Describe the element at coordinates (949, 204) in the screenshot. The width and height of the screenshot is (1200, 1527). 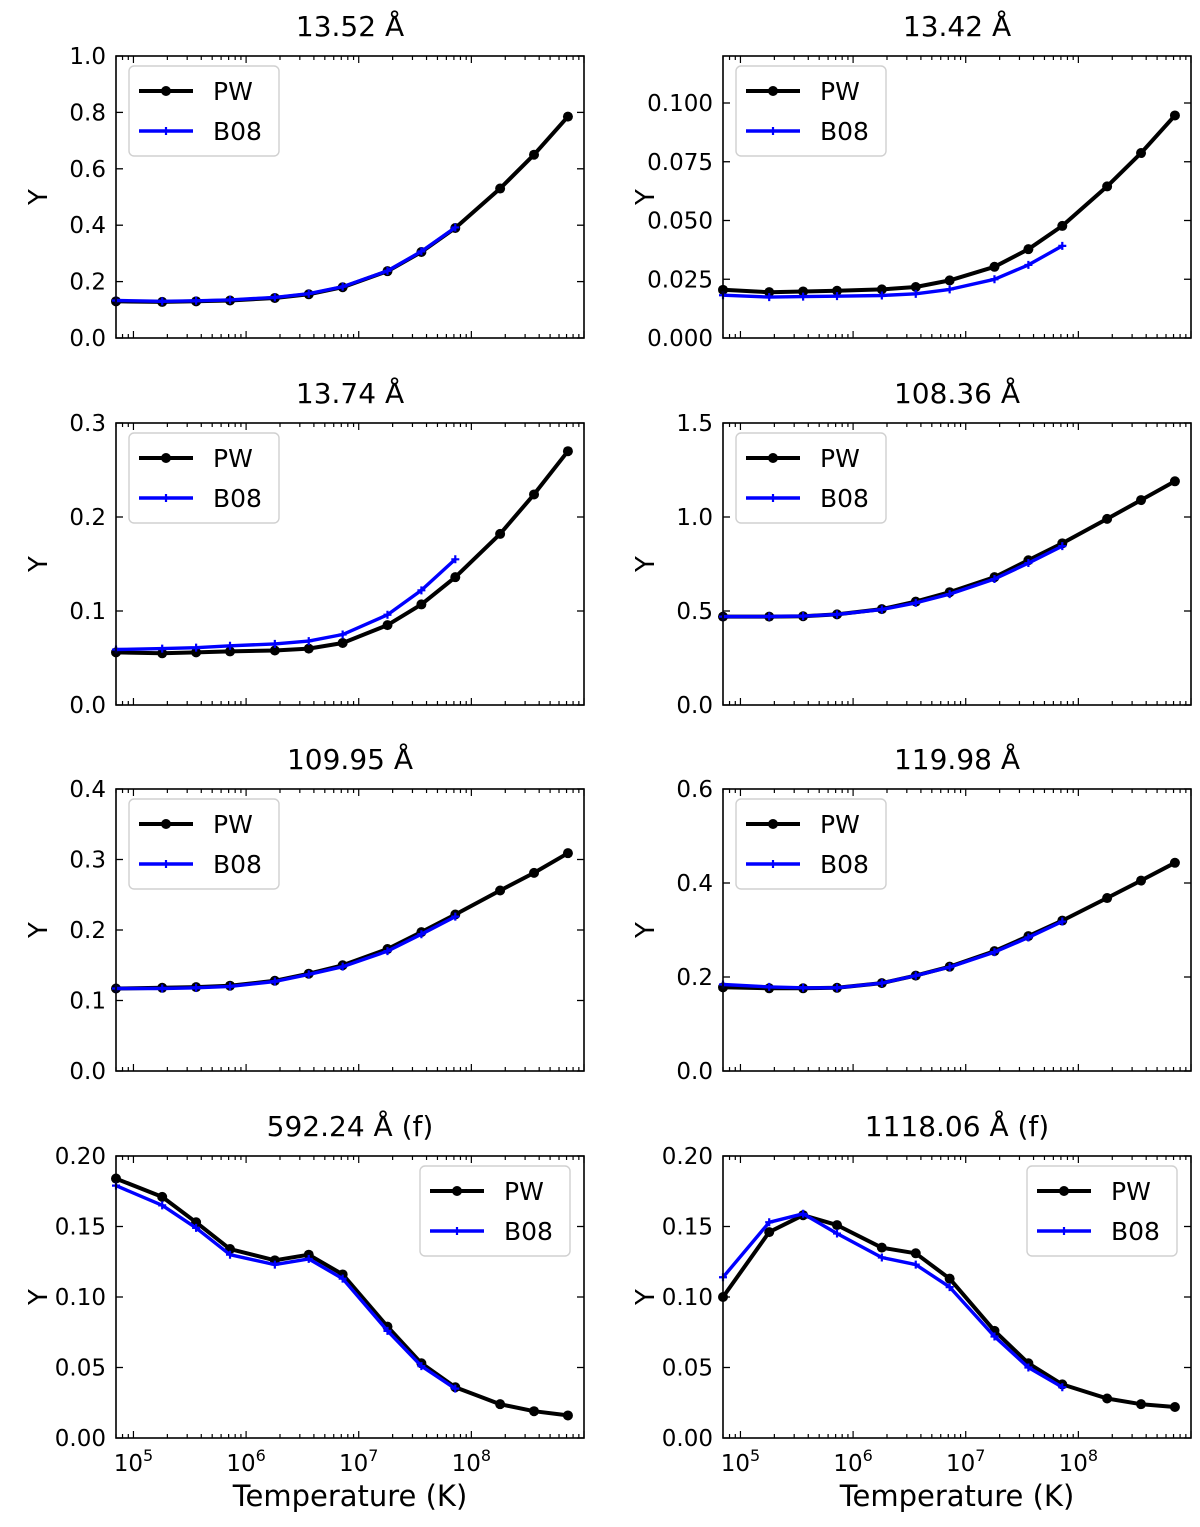
I see `series-pw` at that location.